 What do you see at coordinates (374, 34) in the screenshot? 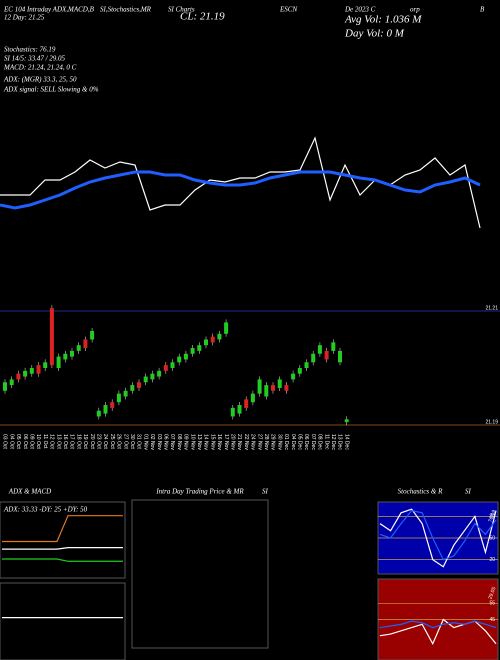
I see `day-vol: Day Vol: 0 M` at bounding box center [374, 34].